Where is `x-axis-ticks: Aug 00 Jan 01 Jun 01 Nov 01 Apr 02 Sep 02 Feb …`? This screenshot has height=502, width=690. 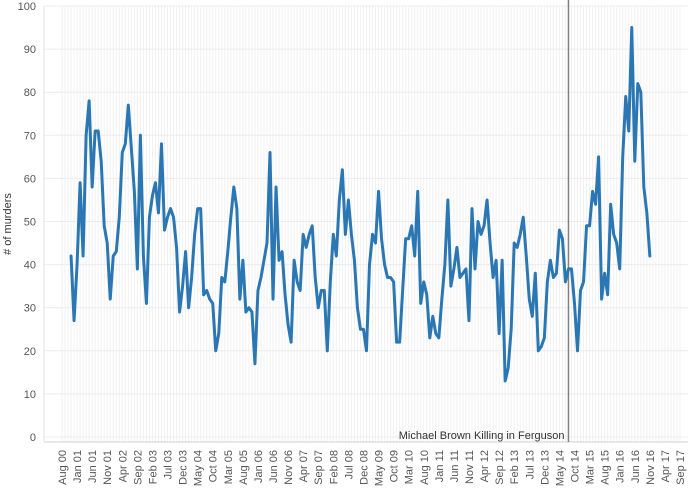
x-axis-ticks: Aug 00 Jan 01 Jun 01 Nov 01 Apr 02 Sep 02 Feb … is located at coordinates (372, 468).